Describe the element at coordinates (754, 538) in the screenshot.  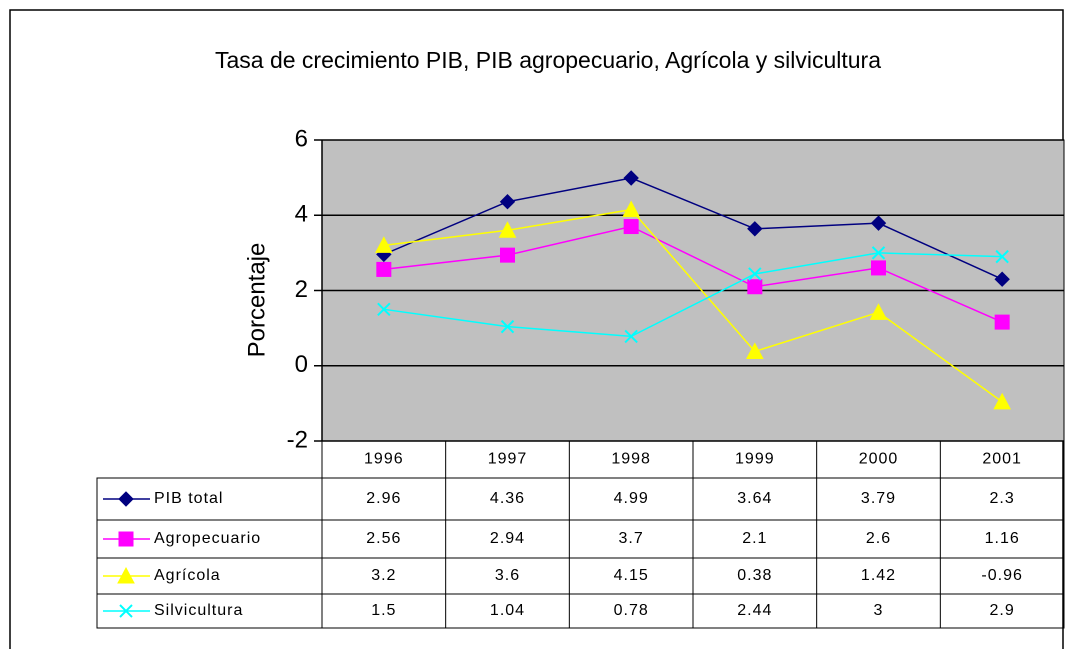
I see `table-value: 2.1` at that location.